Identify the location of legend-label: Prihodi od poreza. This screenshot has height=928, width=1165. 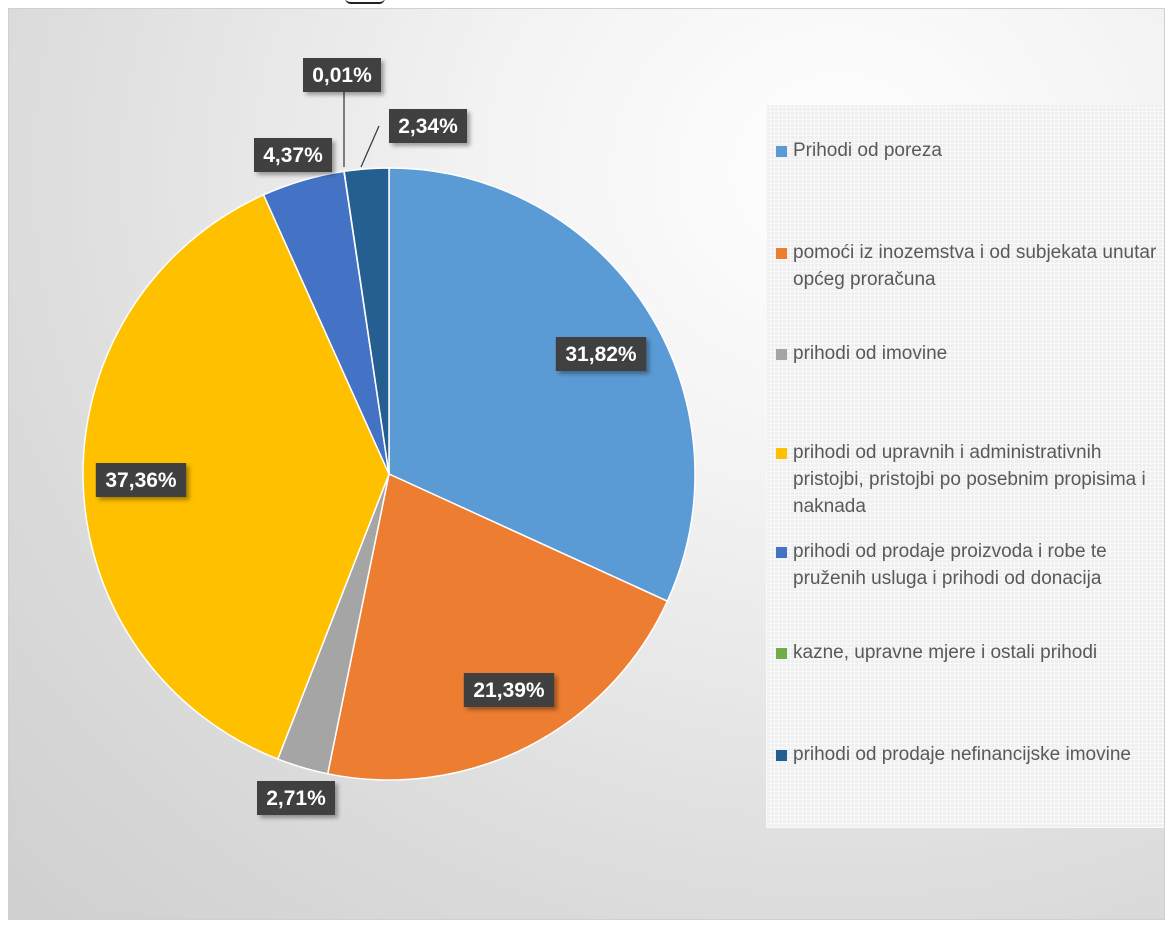
(867, 150).